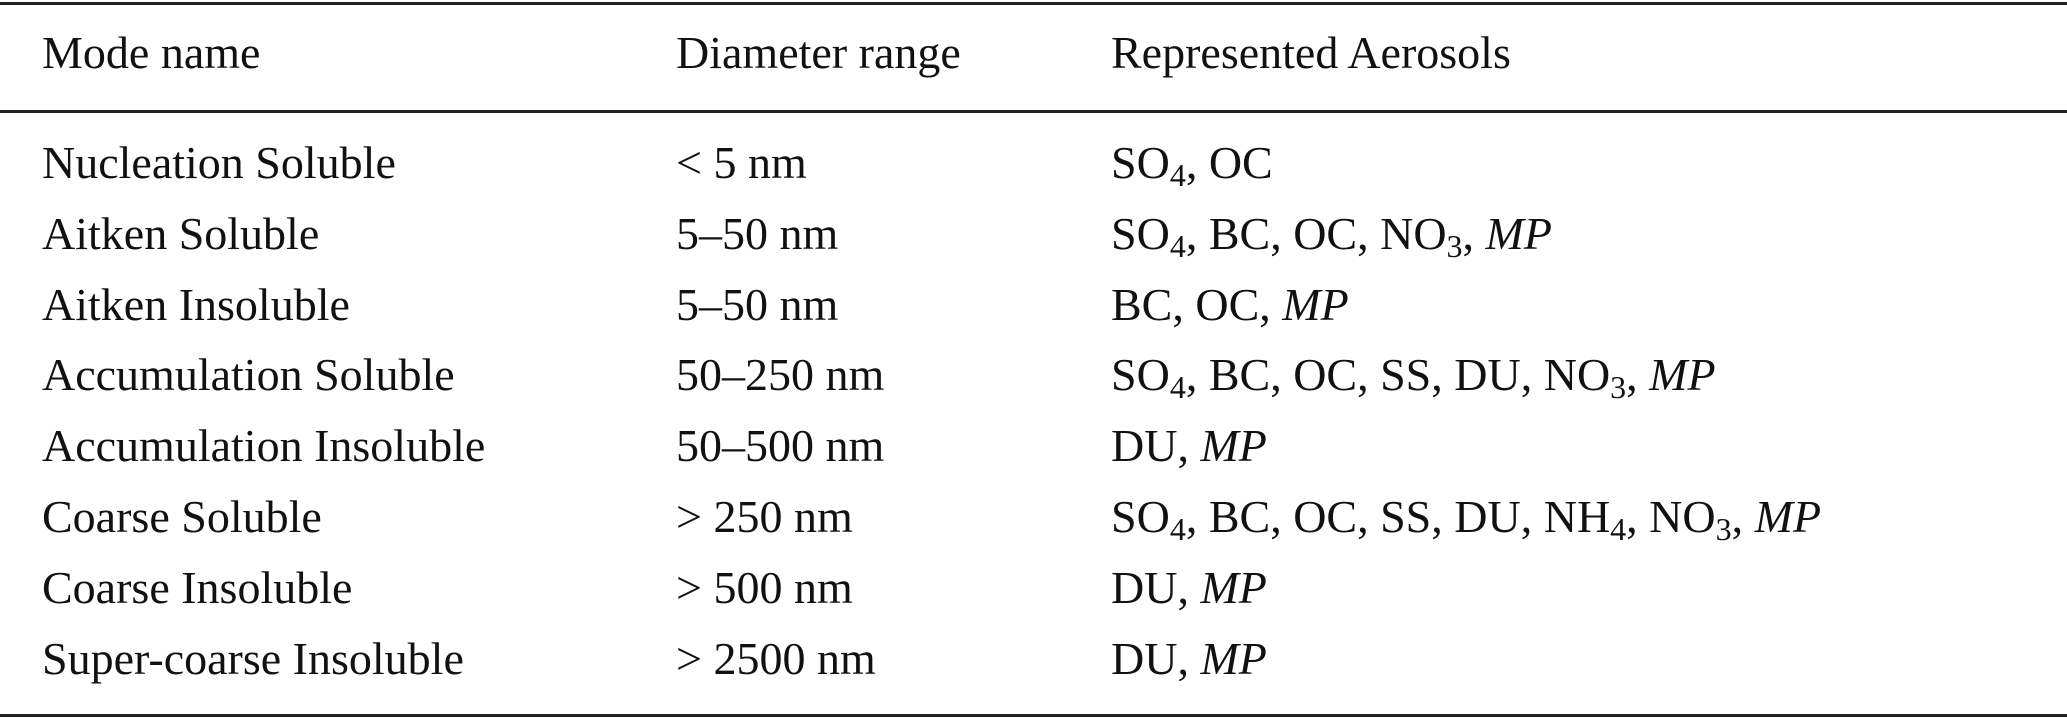 The height and width of the screenshot is (719, 2067). I want to click on aerosol-list: SO4BCOCSSDUNO3MP, so click(1413, 375).